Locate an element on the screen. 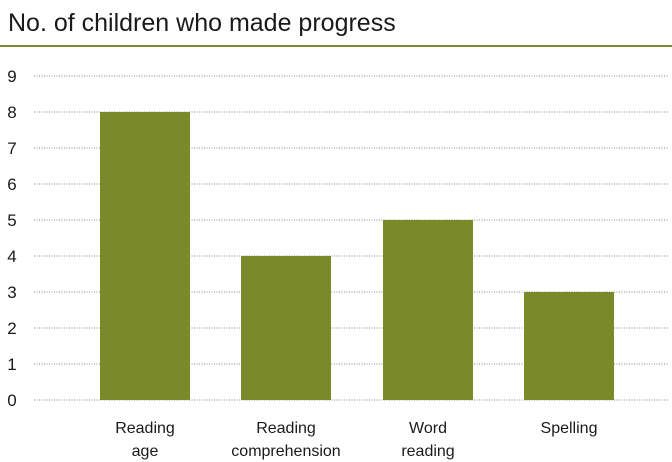 This screenshot has width=672, height=462. y-tick-label: 2 is located at coordinates (11, 328).